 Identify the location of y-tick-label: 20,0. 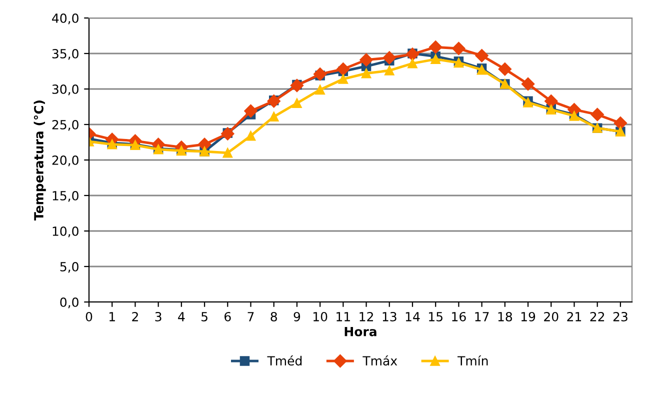
(65, 160).